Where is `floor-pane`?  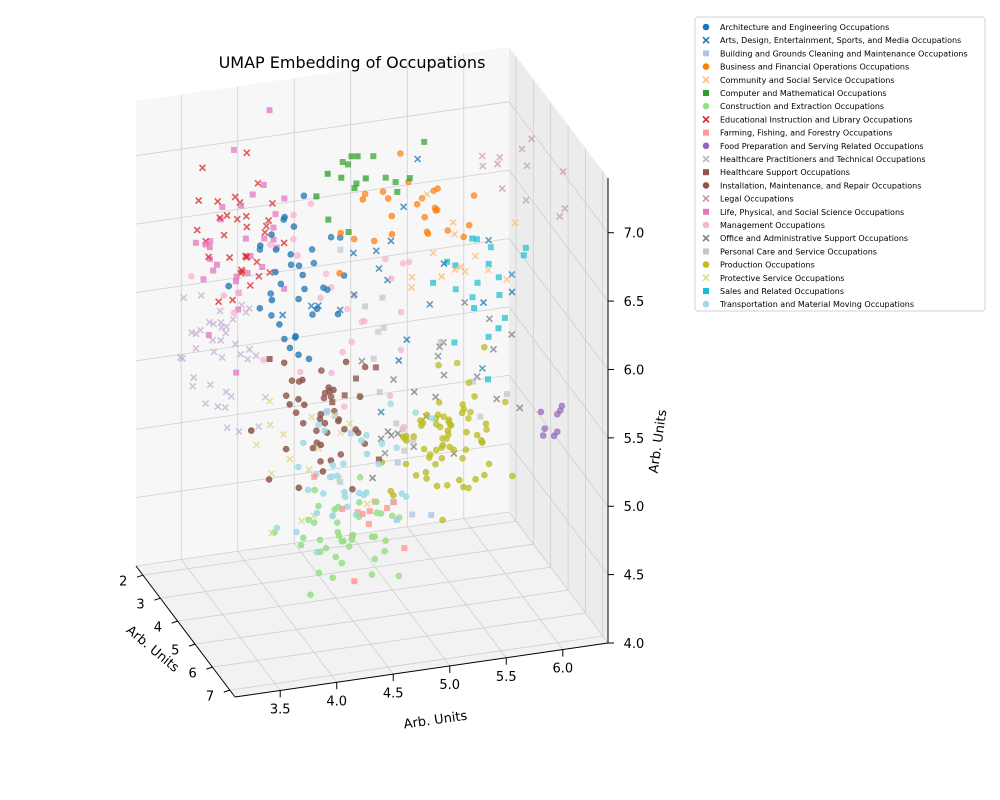
floor-pane is located at coordinates (372, 604).